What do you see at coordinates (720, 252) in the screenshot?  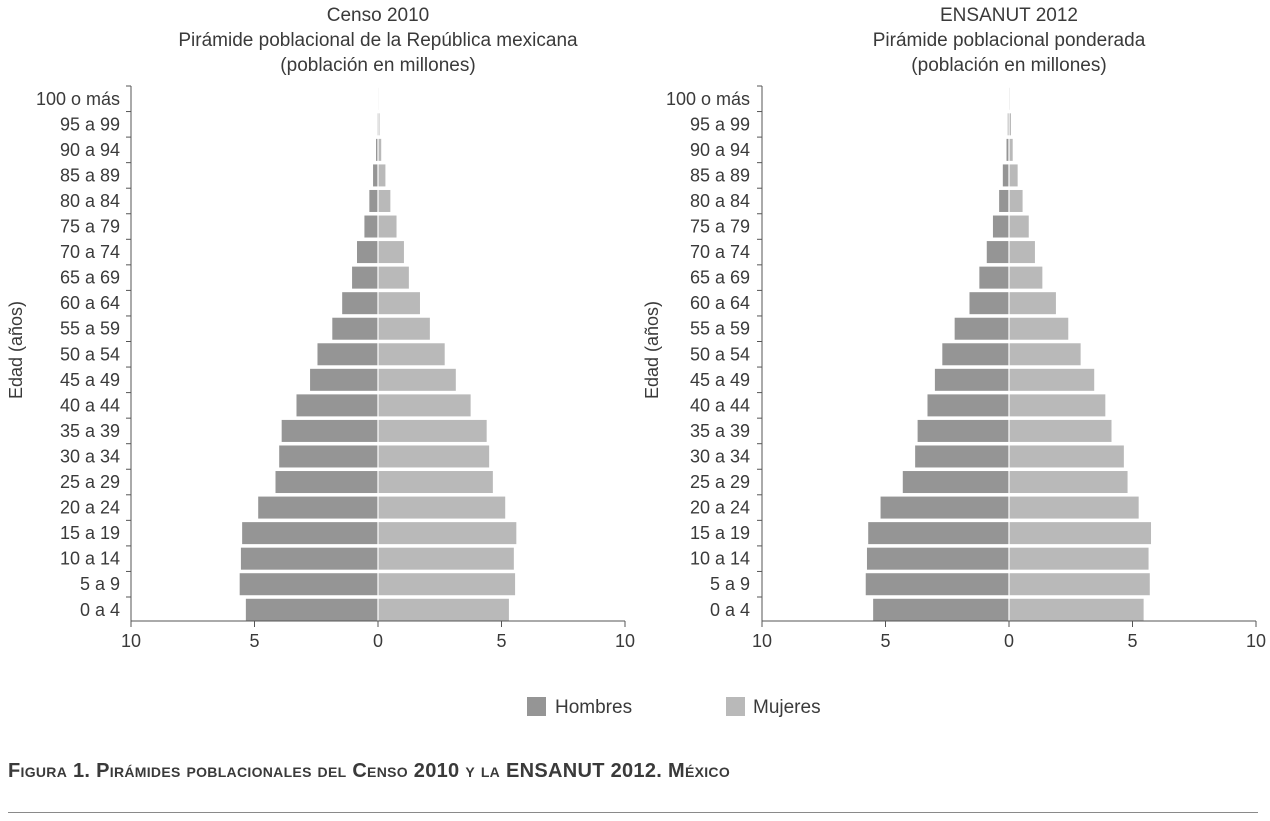 I see `chart-2-age-label: 70 a 74` at bounding box center [720, 252].